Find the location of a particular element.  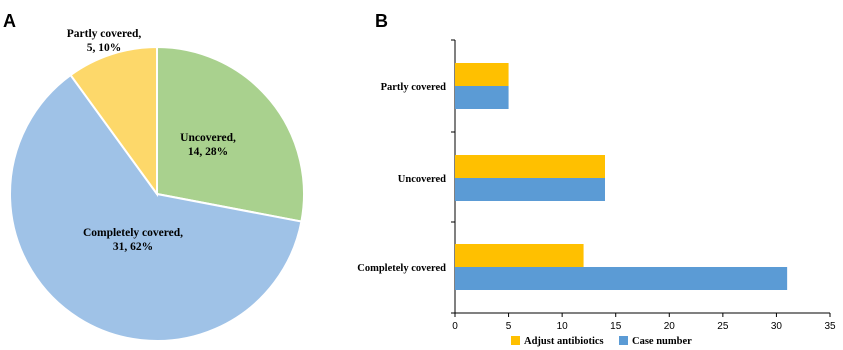

bar-adjust-antibiotics-partly-covered is located at coordinates (482, 74).